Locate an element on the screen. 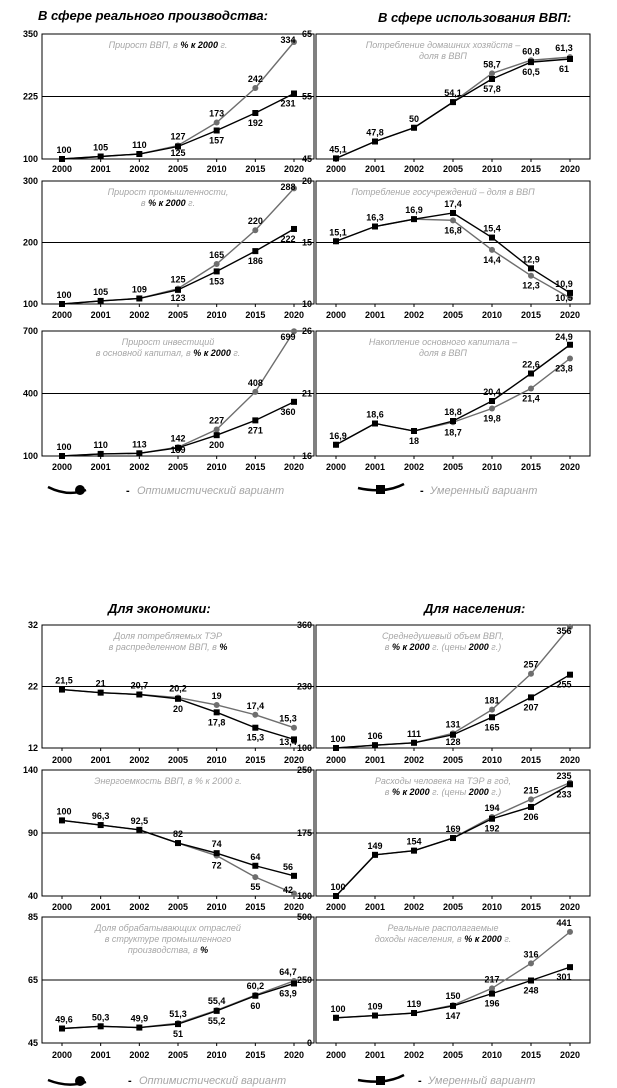 This screenshot has height=1088, width=617. data-label-optimistic: 173 is located at coordinates (216, 114).